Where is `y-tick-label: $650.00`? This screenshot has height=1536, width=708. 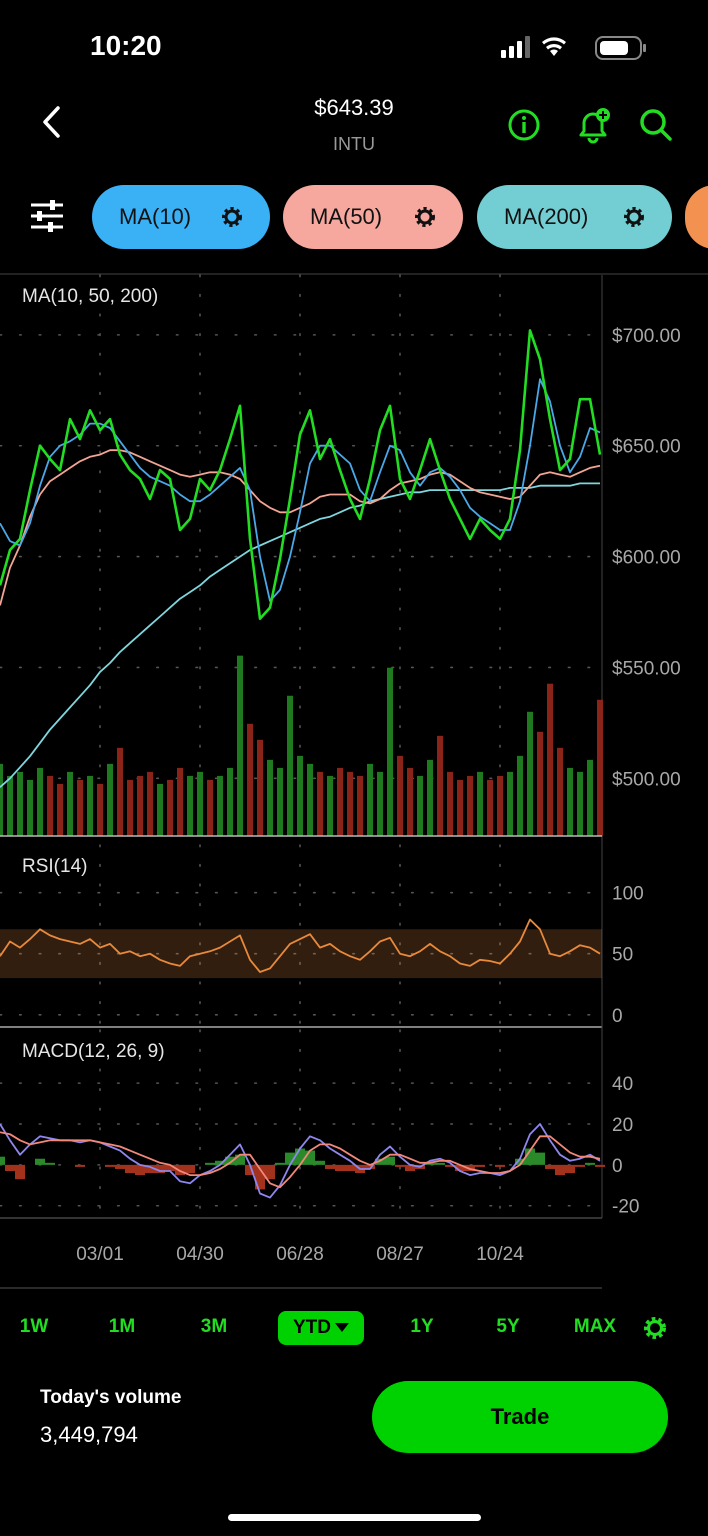 y-tick-label: $650.00 is located at coordinates (646, 447).